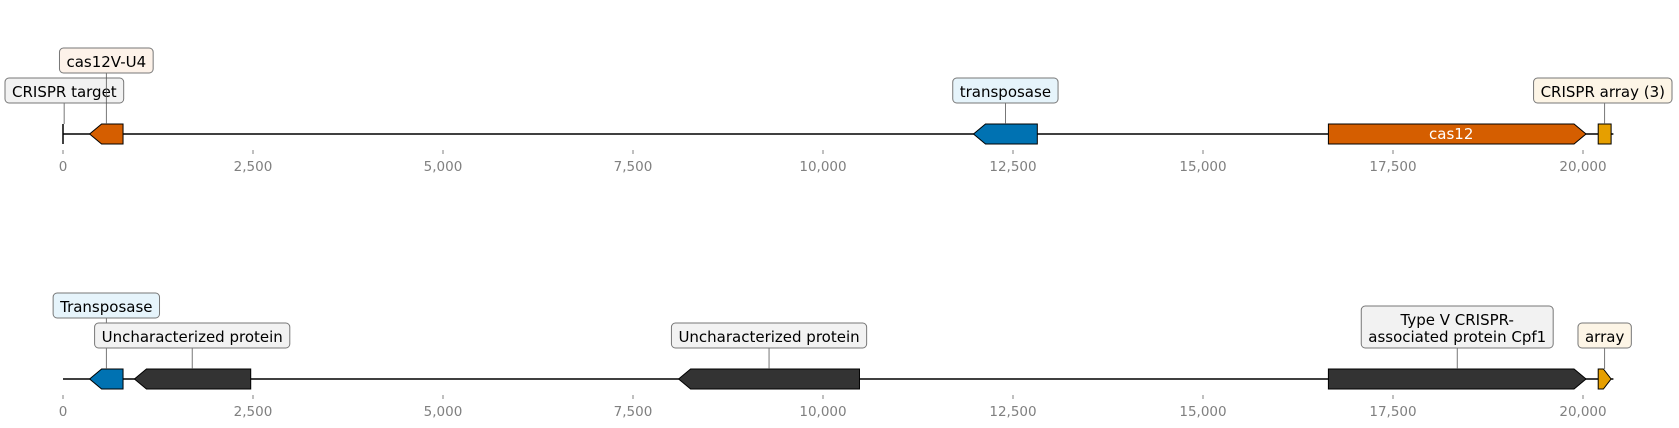 Image resolution: width=1679 pixels, height=428 pixels. I want to click on feature-label: Type V CRISPR-associated protein Cpf1, so click(1457, 337).